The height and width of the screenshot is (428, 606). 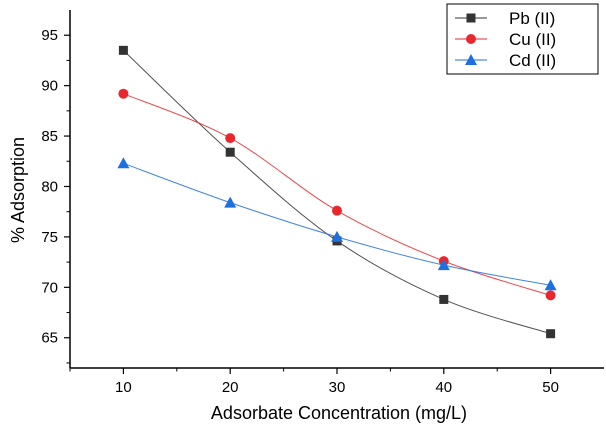 What do you see at coordinates (314, 382) in the screenshot?
I see `x-axis: 10 20 30 40 50` at bounding box center [314, 382].